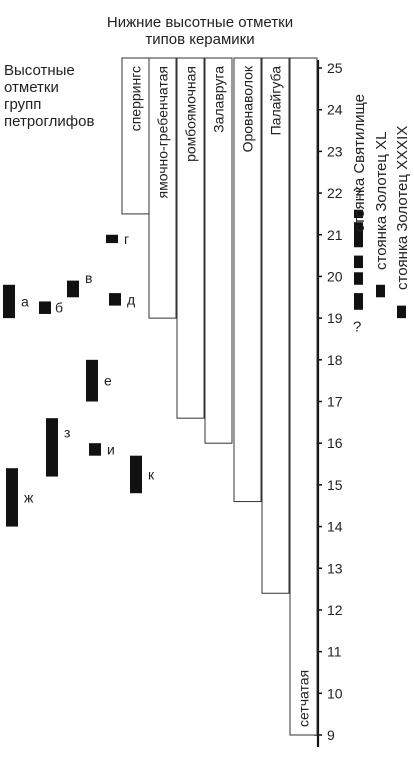 Image resolution: width=414 pixels, height=759 pixels. What do you see at coordinates (359, 163) in the screenshot?
I see `site-label: стоянка Святилище` at bounding box center [359, 163].